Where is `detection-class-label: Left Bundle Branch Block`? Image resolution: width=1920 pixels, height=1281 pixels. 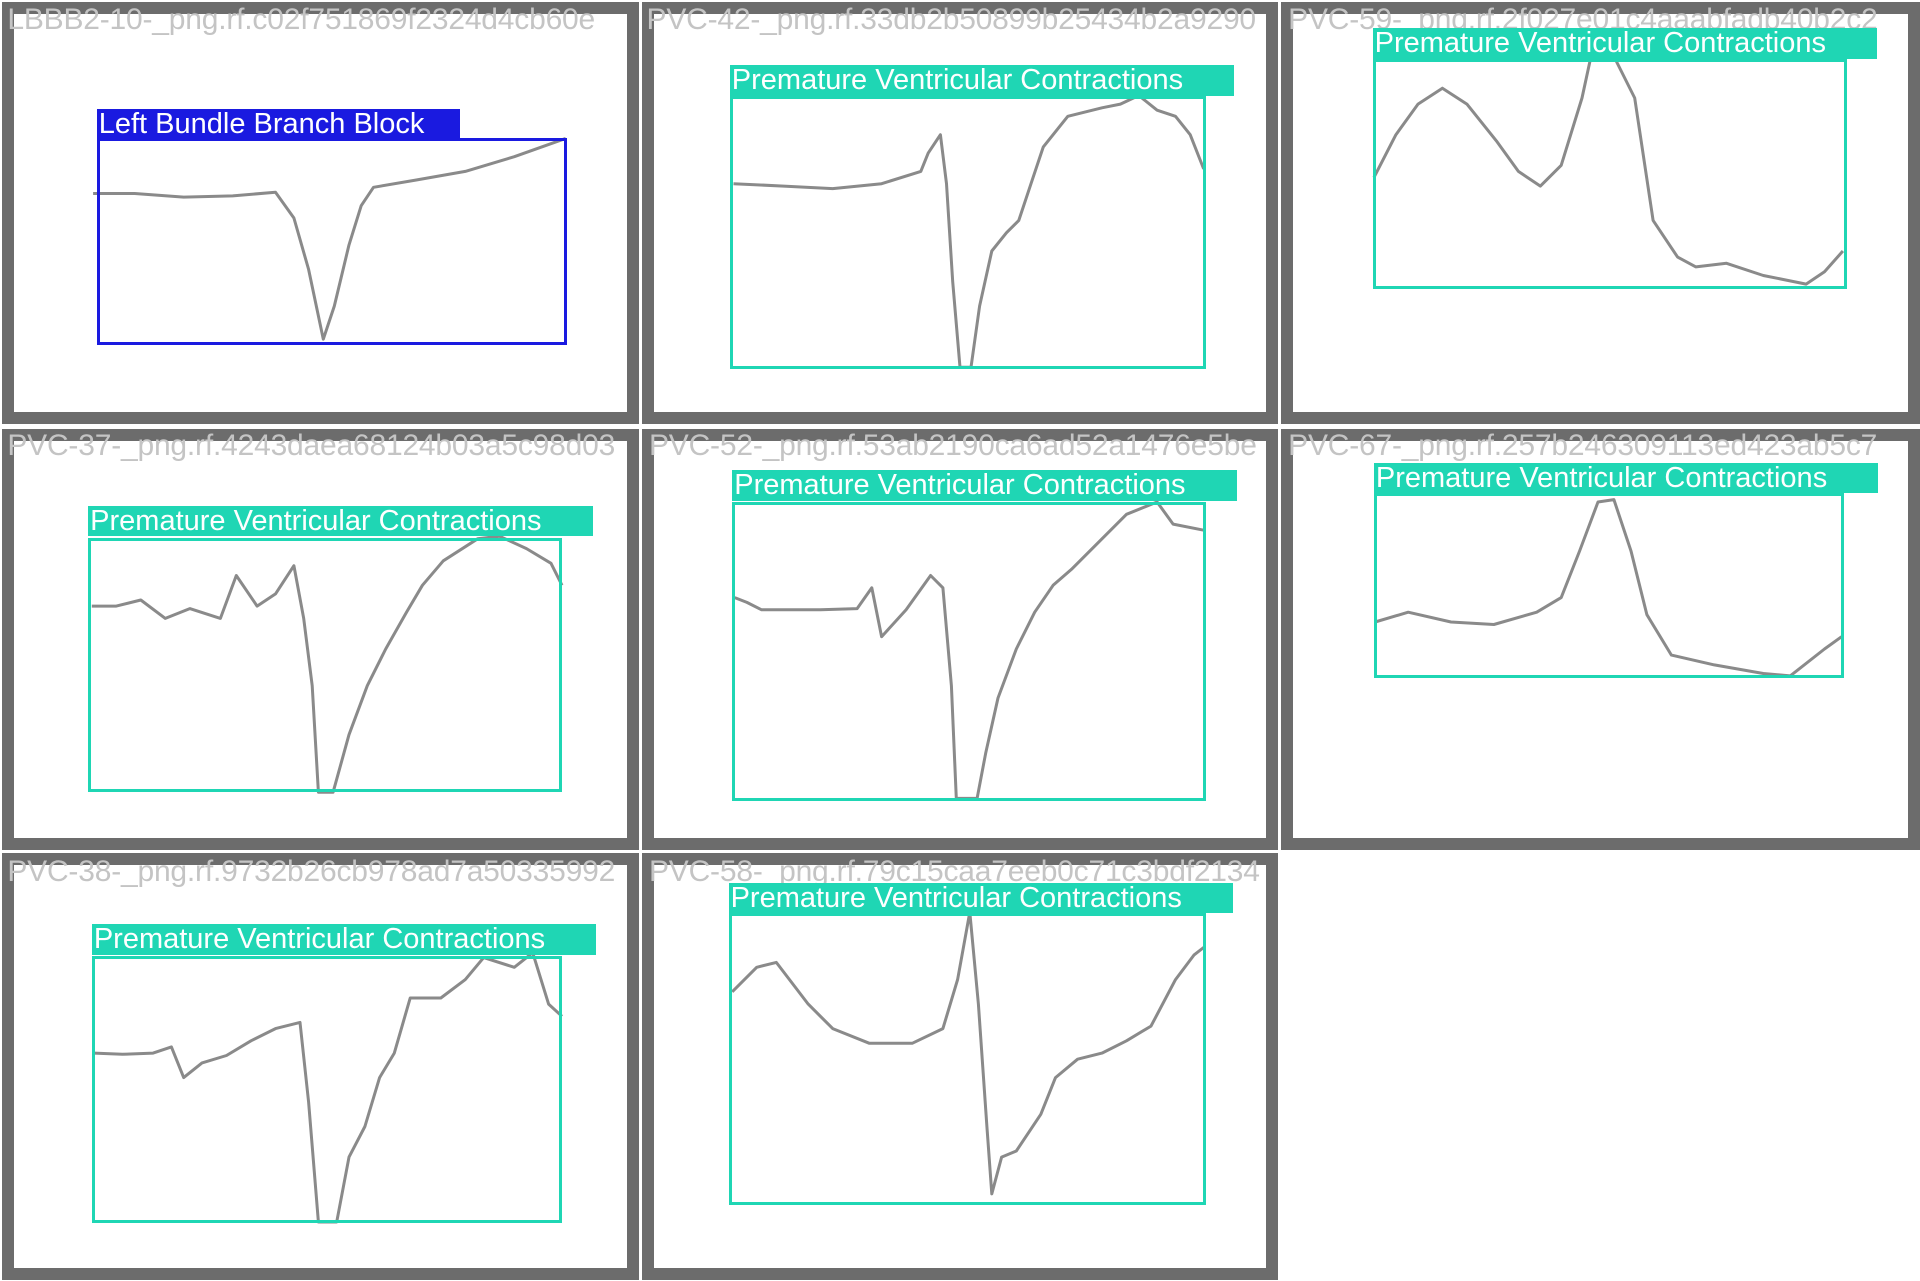
detection-class-label: Left Bundle Branch Block is located at coordinates (278, 124).